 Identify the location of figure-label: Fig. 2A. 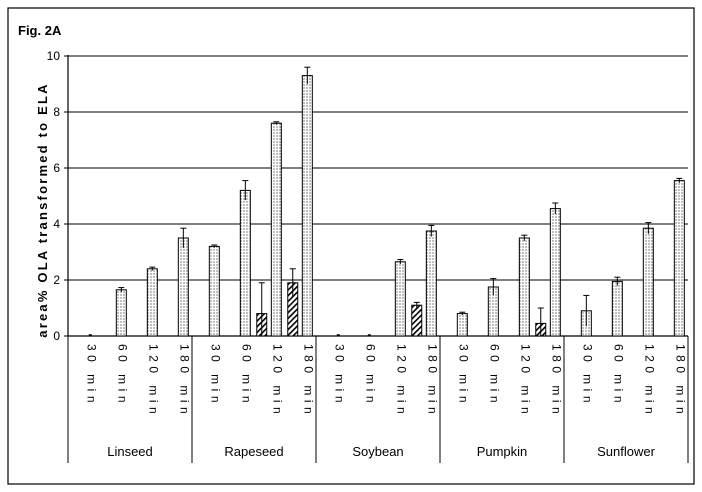
(40, 30).